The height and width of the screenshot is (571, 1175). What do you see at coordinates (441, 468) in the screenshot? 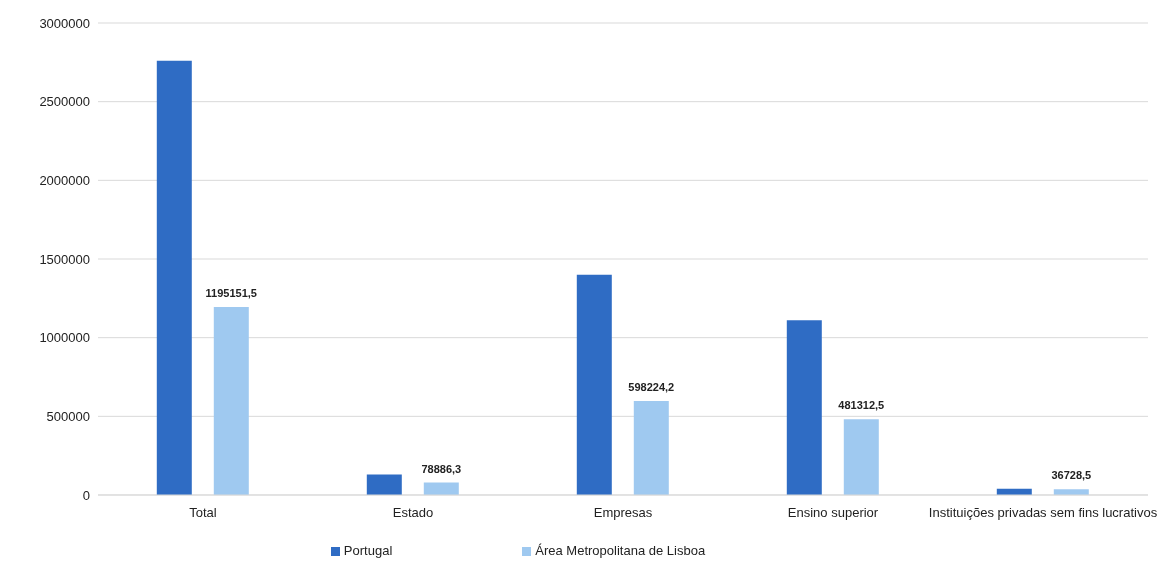
I see `data-label: 78886,3` at bounding box center [441, 468].